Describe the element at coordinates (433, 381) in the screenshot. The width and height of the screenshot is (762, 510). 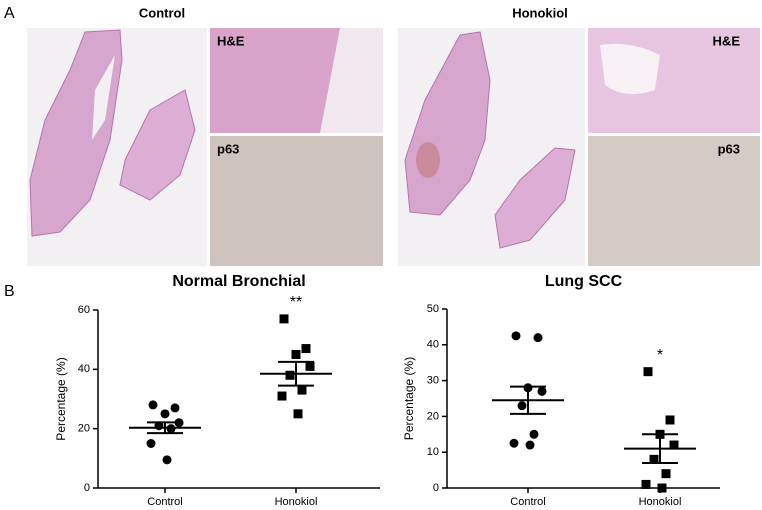
I see `y-tick-label: 30` at that location.